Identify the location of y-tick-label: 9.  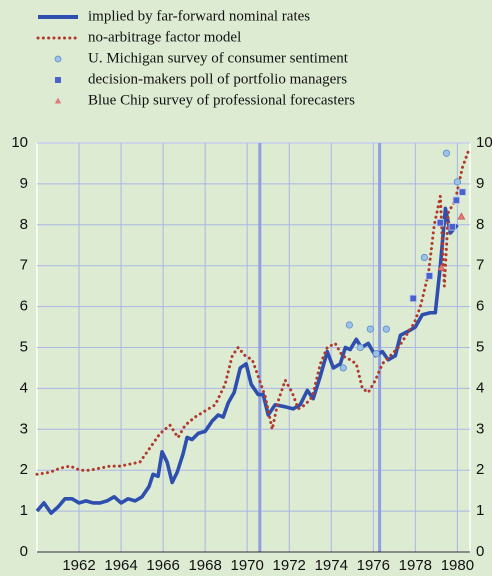
(24, 183).